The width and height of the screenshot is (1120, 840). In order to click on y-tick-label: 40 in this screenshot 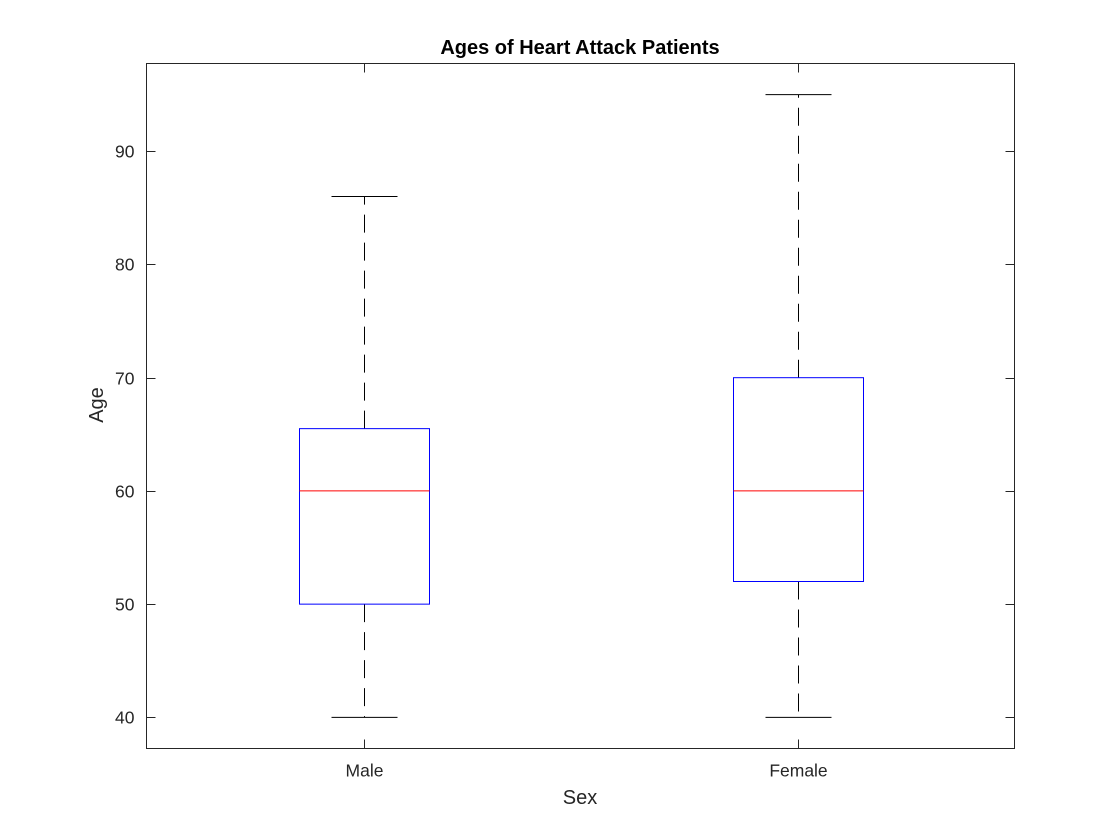, I will do `click(125, 718)`.